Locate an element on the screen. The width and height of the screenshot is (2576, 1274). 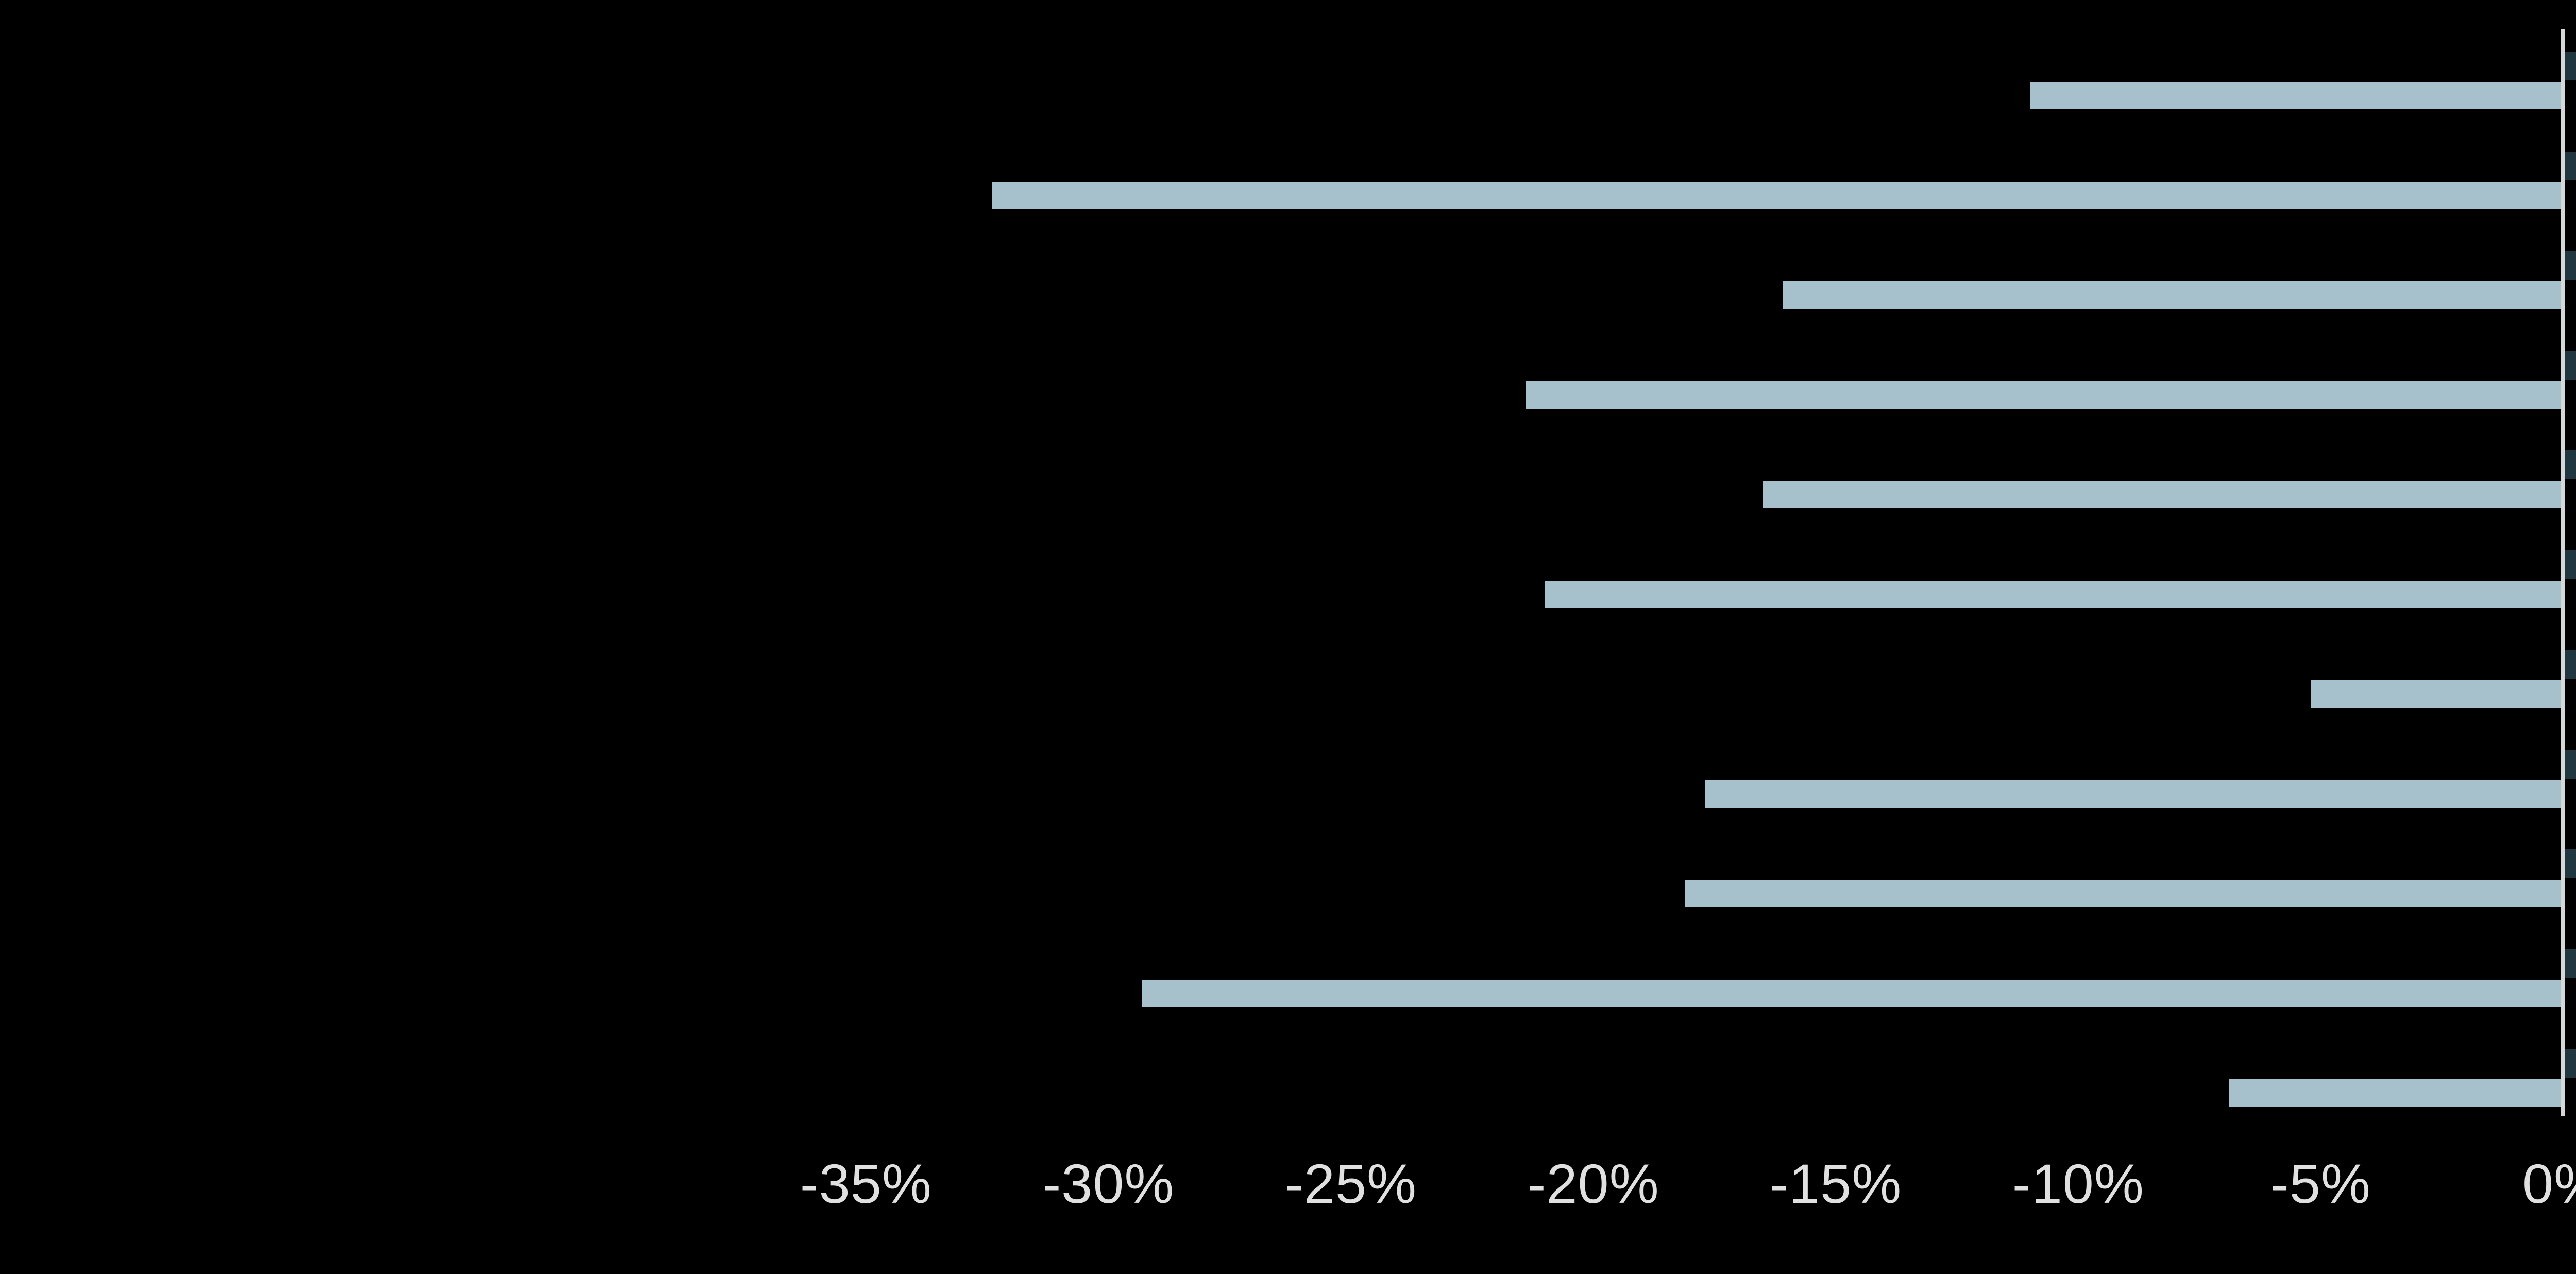
x-tick-label--25pct: -25% is located at coordinates (1350, 1183).